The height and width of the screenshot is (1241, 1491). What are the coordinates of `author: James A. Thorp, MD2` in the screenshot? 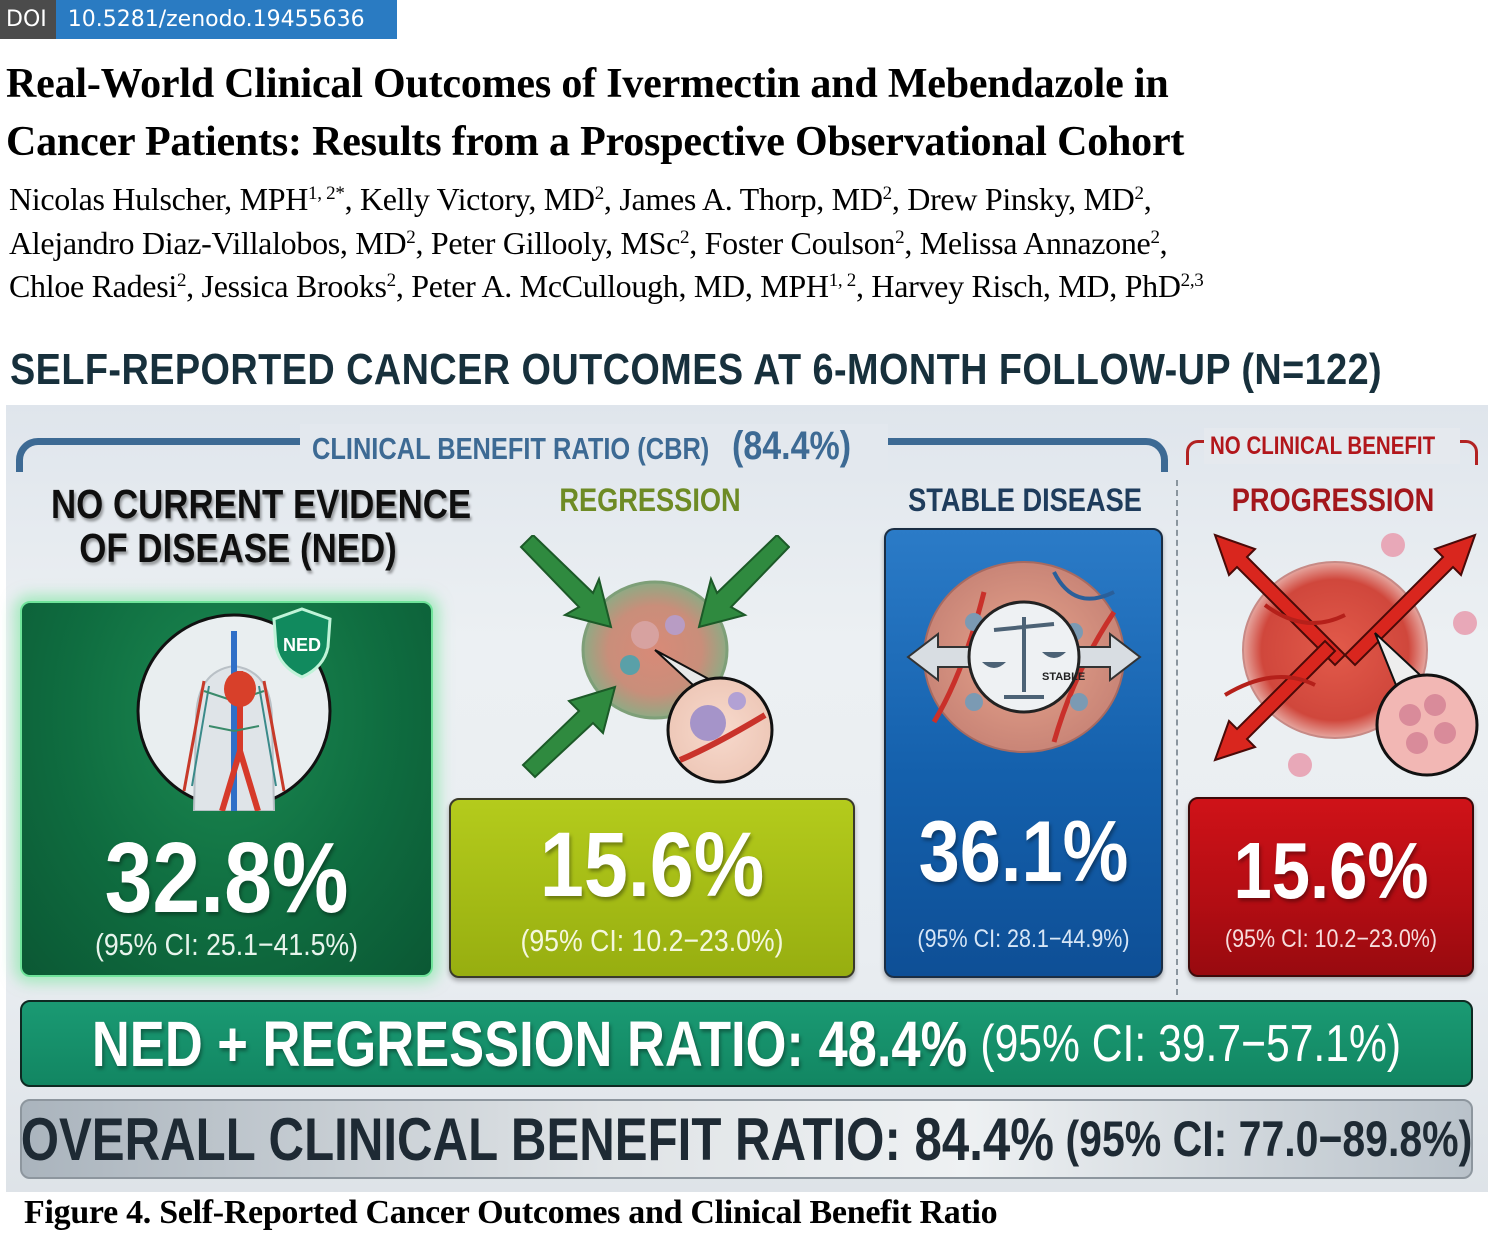 It's located at (755, 199).